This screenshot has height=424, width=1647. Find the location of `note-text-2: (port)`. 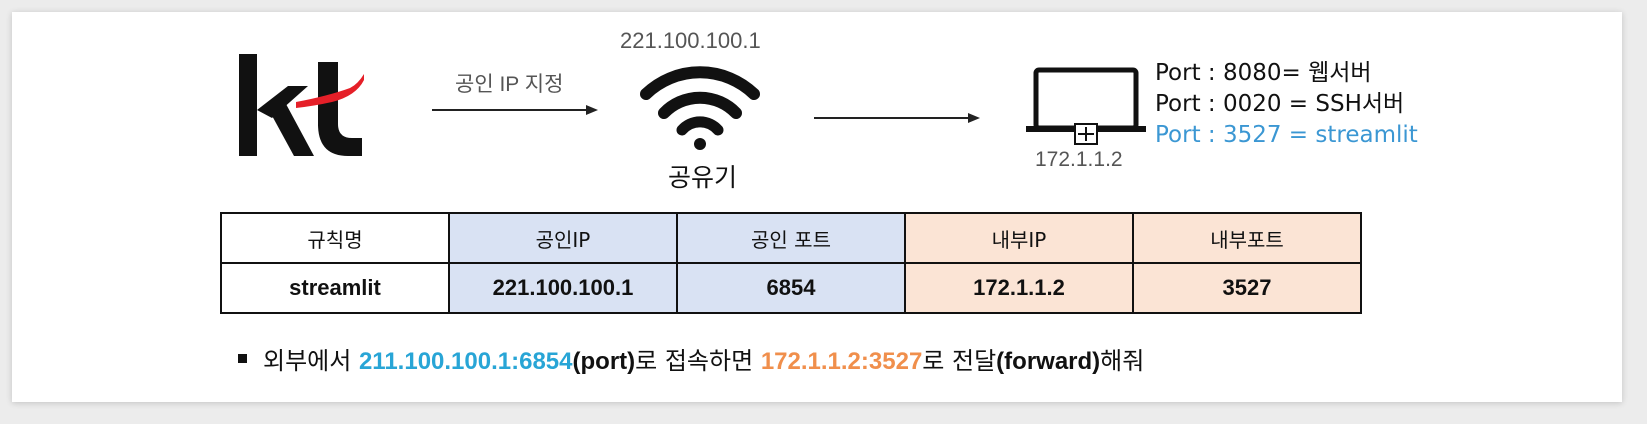

note-text-2: (port) is located at coordinates (604, 361).